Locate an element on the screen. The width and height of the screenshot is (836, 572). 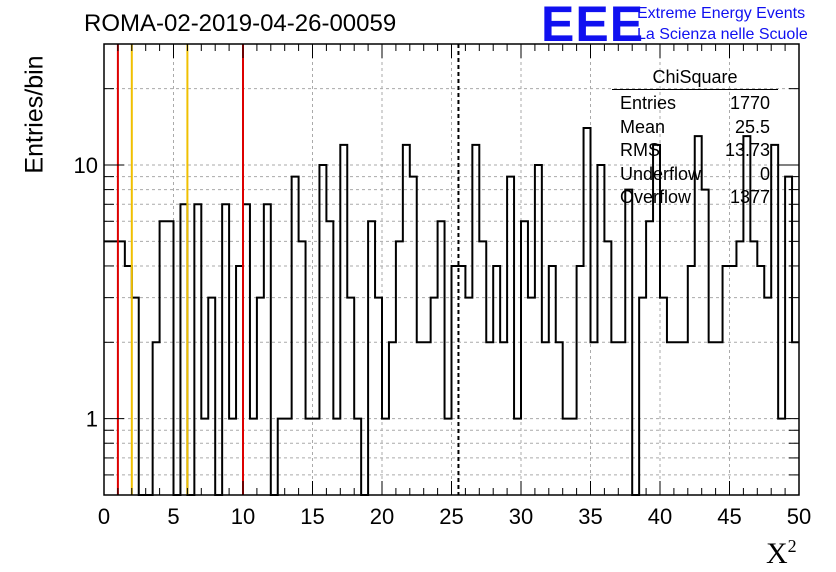
x-tick-label: 25 is located at coordinates (451, 516).